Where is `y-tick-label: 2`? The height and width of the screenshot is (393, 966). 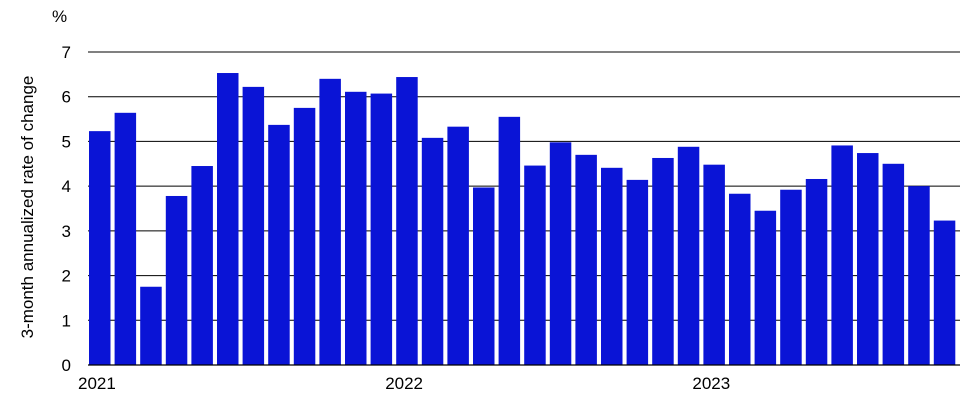
y-tick-label: 2 is located at coordinates (66, 276).